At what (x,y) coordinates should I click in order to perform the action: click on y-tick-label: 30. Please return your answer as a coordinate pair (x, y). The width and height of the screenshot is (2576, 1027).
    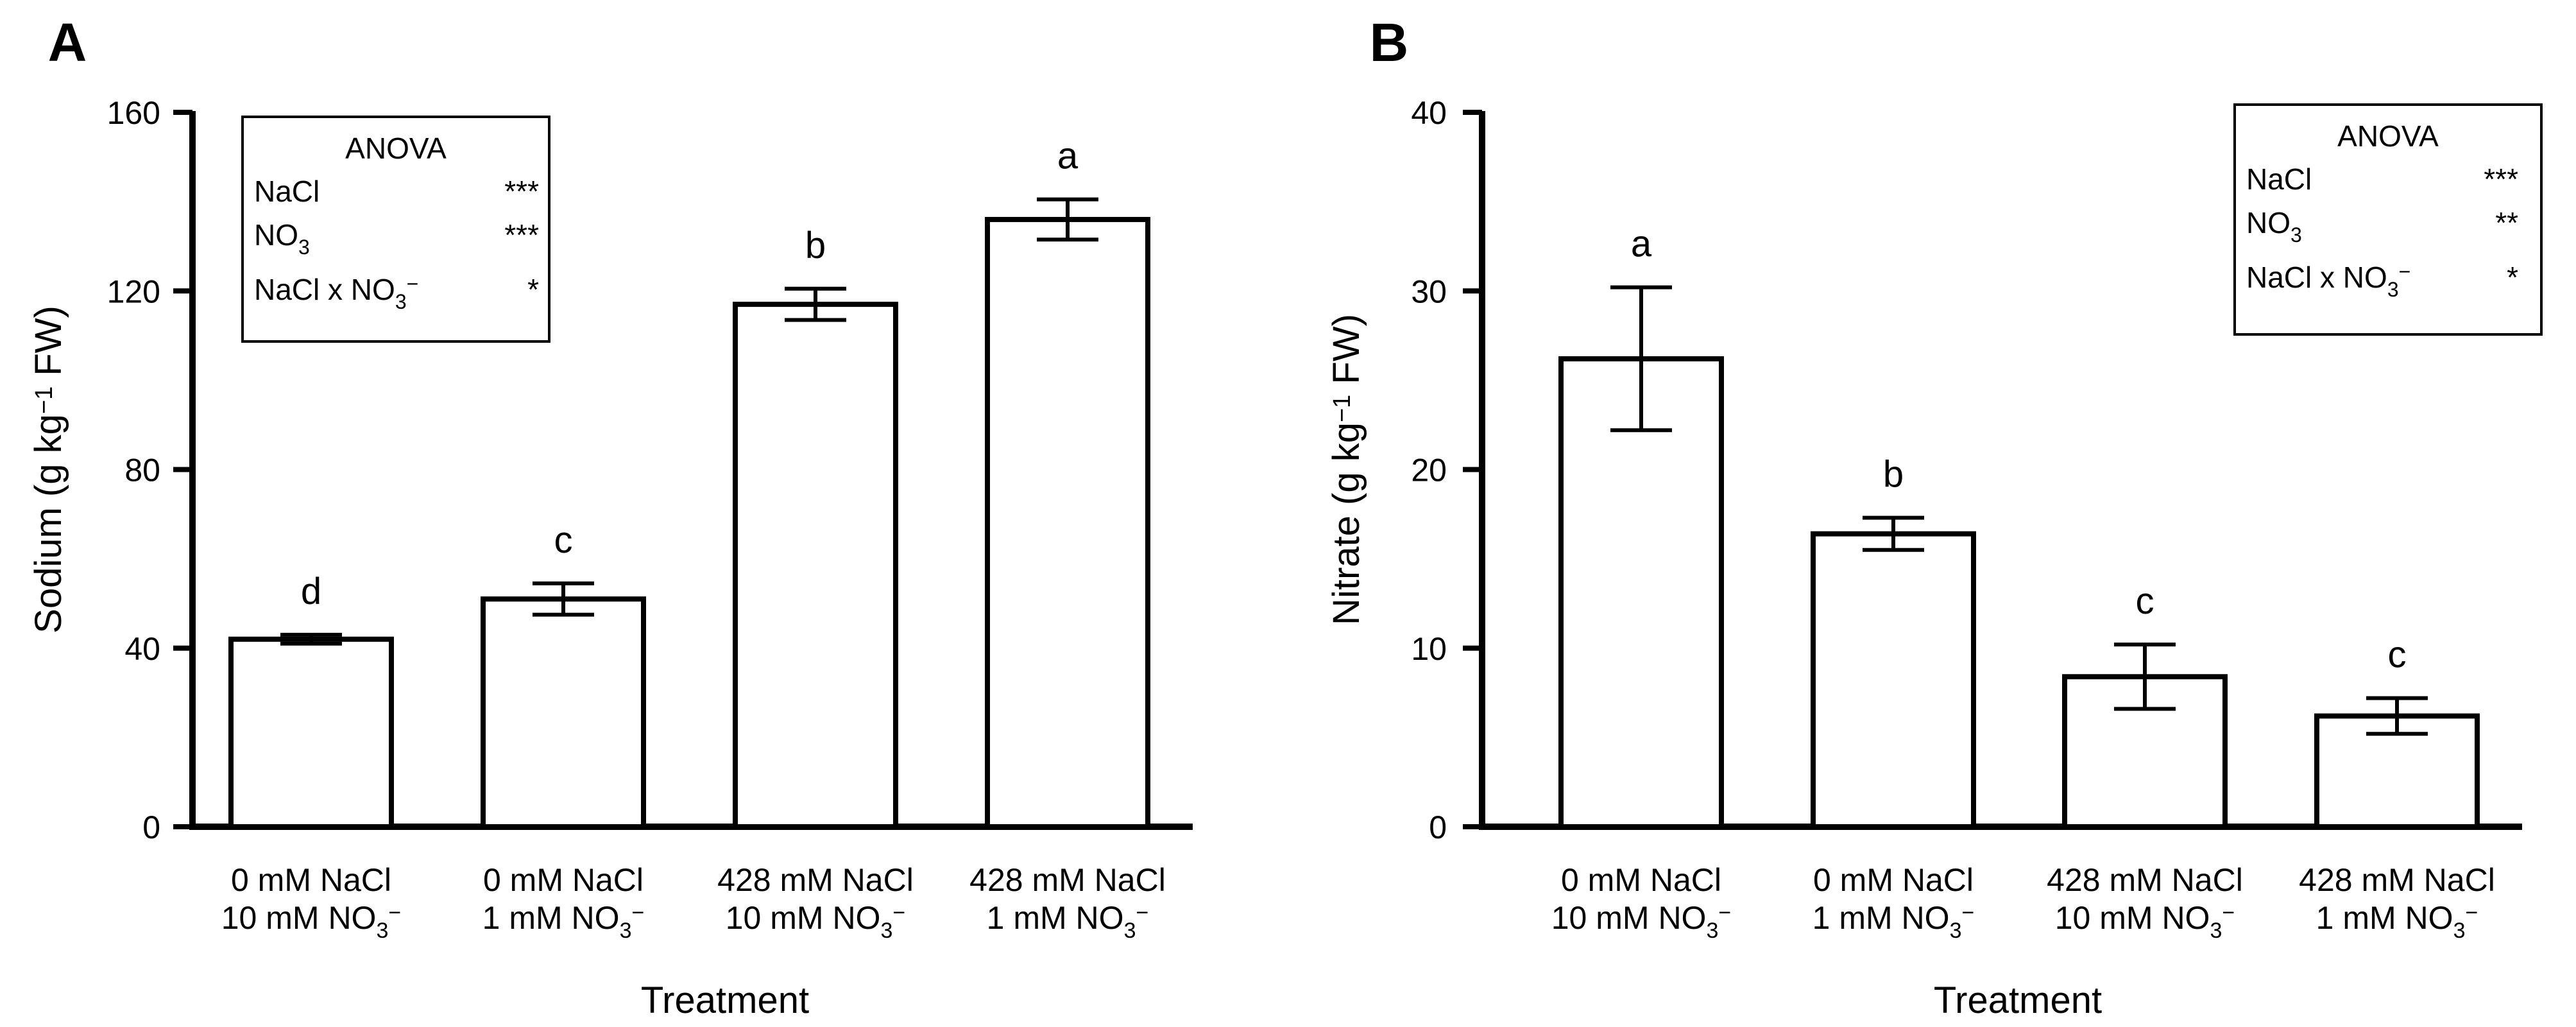
    Looking at the image, I should click on (1429, 291).